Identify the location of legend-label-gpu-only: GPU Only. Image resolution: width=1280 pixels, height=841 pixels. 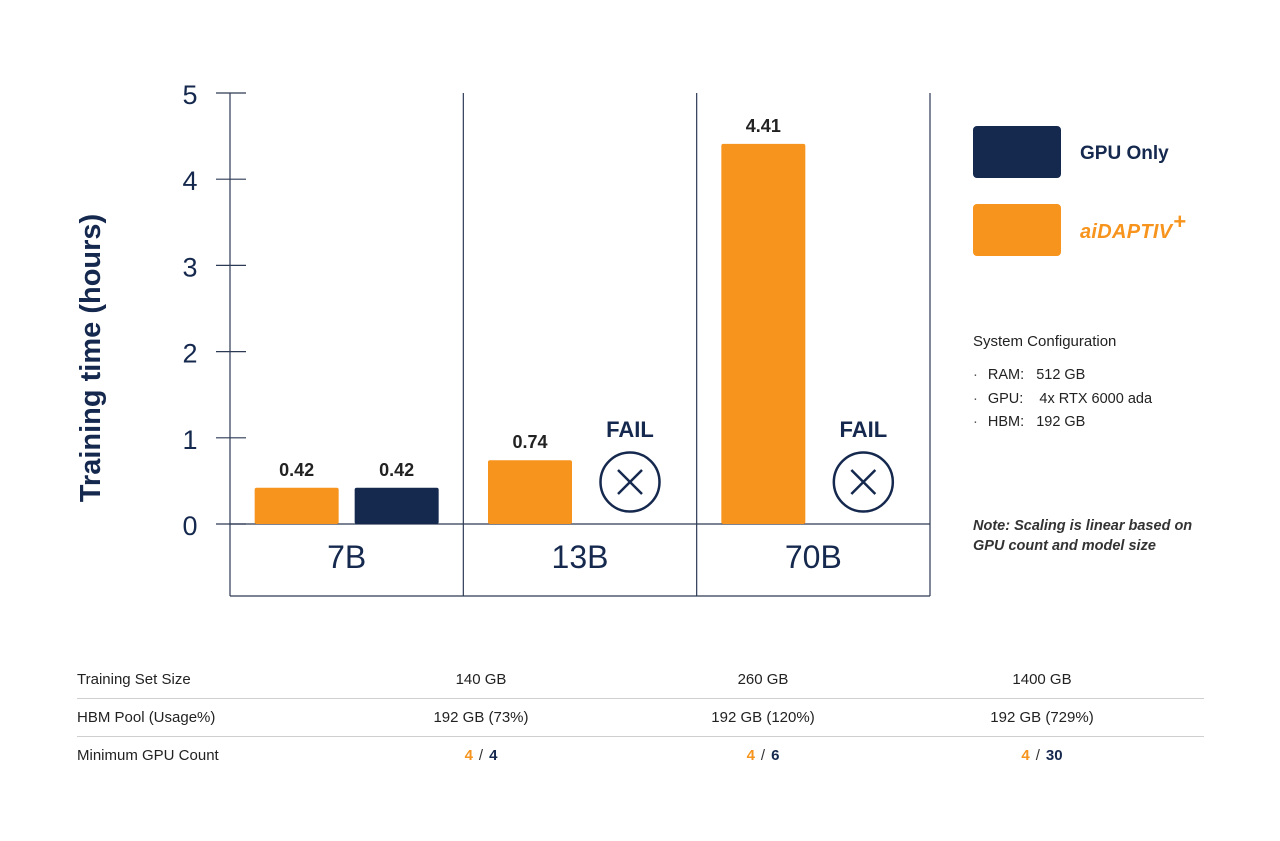
(1124, 153).